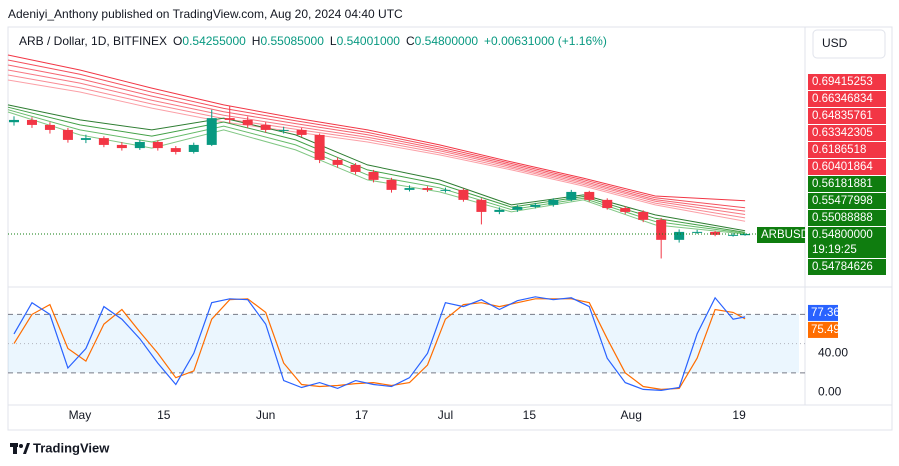 This screenshot has width=899, height=466. Describe the element at coordinates (410, 41) in the screenshot. I see `legend-key: C` at that location.